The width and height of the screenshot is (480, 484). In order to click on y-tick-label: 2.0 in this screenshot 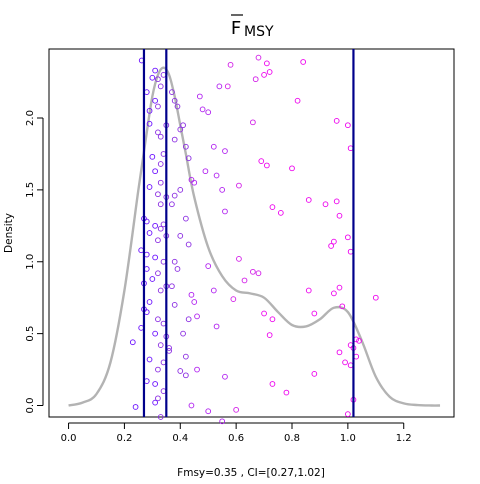, I will do `click(30, 118)`.